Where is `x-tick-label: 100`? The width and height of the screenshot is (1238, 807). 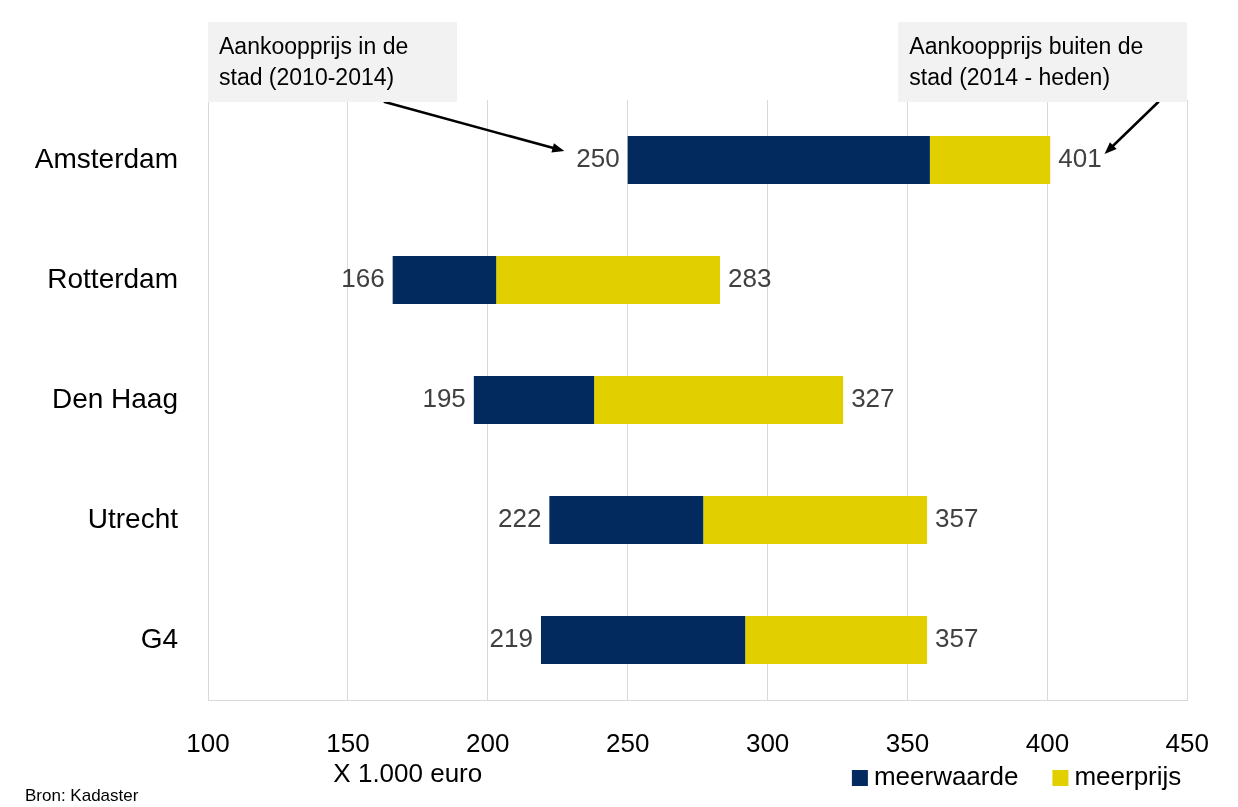
x-tick-label: 100 is located at coordinates (208, 742).